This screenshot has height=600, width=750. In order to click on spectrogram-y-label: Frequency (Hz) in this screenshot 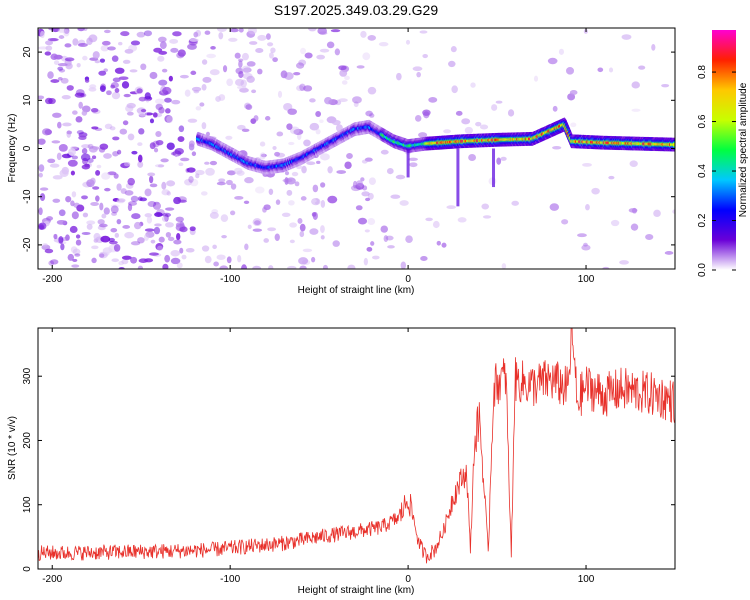, I will do `click(12, 148)`.